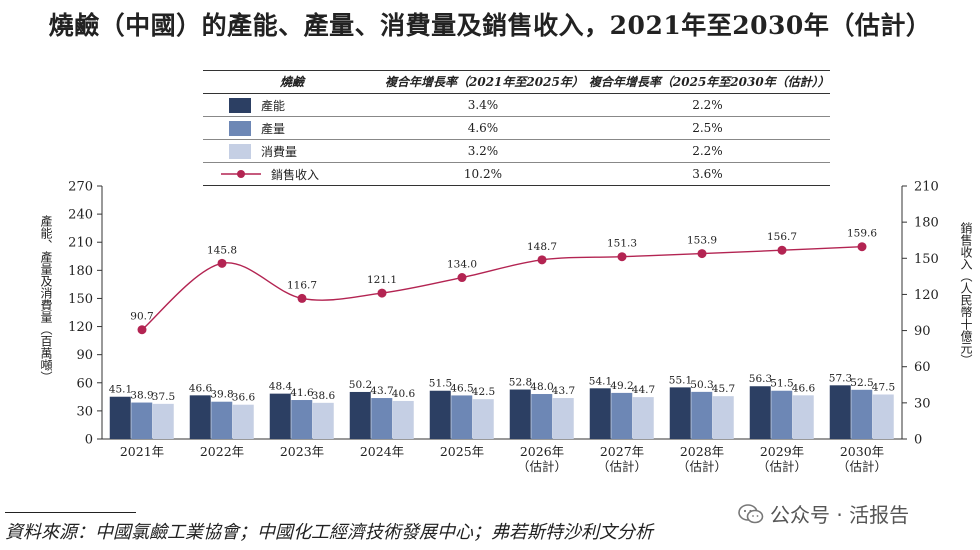 This screenshot has width=980, height=550. I want to click on legend-cagr-value: 10.2%, so click(483, 174).